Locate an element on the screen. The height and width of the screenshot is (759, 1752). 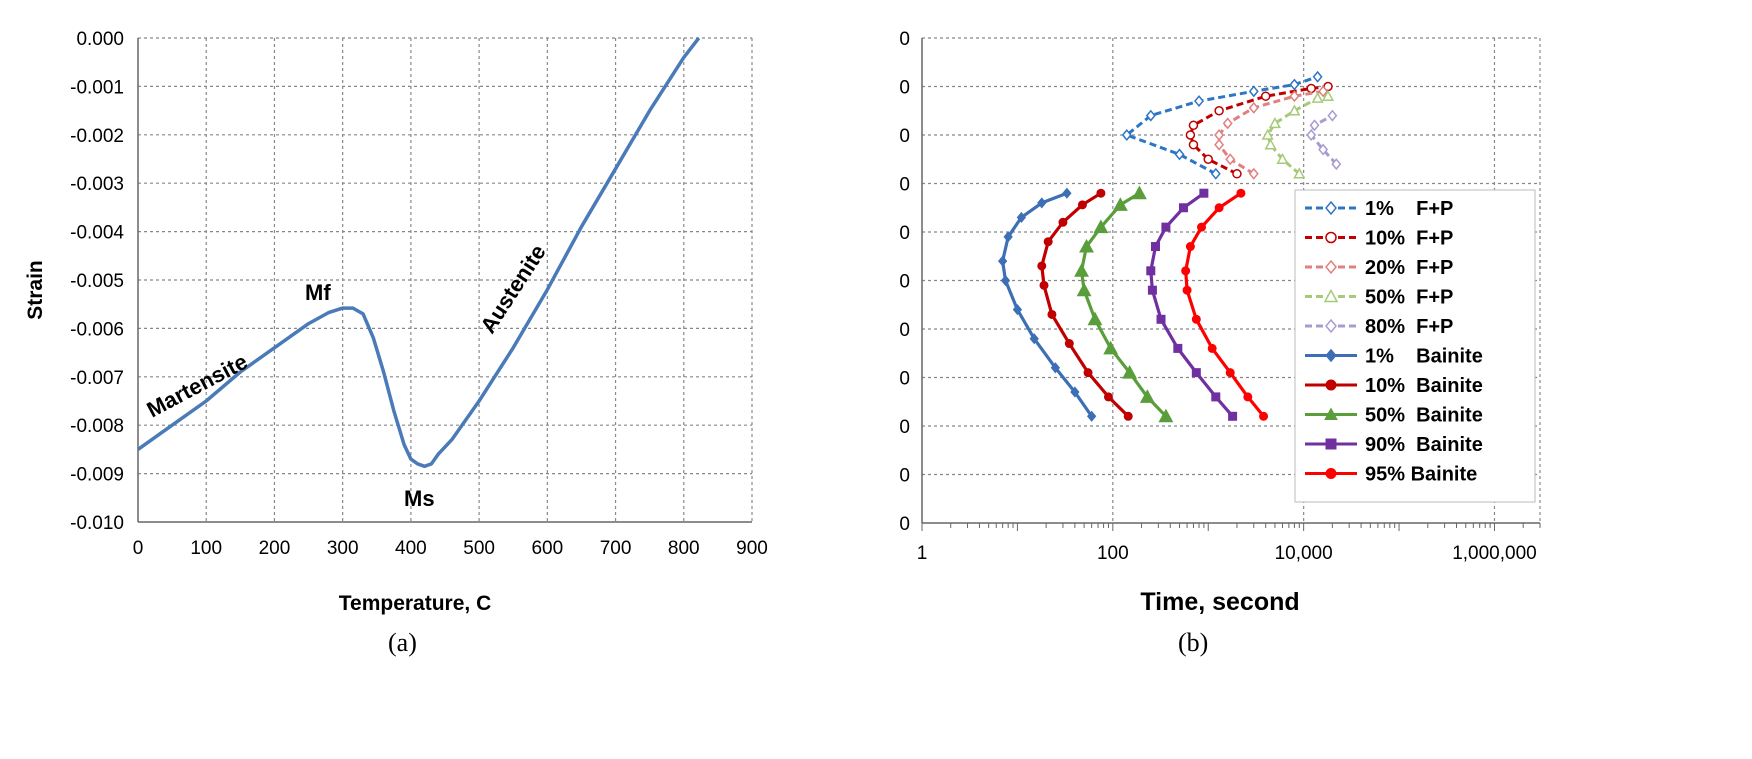
legend-label: 20% F+P is located at coordinates (1409, 268).